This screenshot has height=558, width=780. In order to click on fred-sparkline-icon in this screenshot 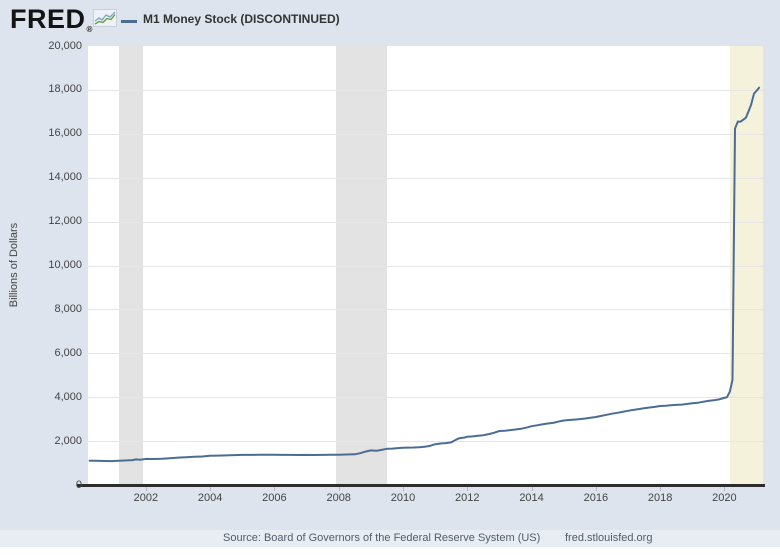, I will do `click(105, 18)`.